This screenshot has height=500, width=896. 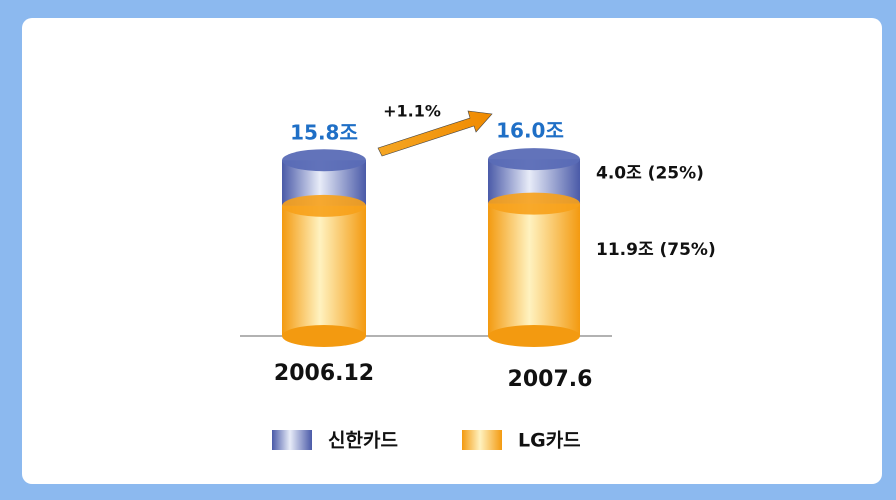 I want to click on legend-label: 신한카드, so click(x=363, y=441).